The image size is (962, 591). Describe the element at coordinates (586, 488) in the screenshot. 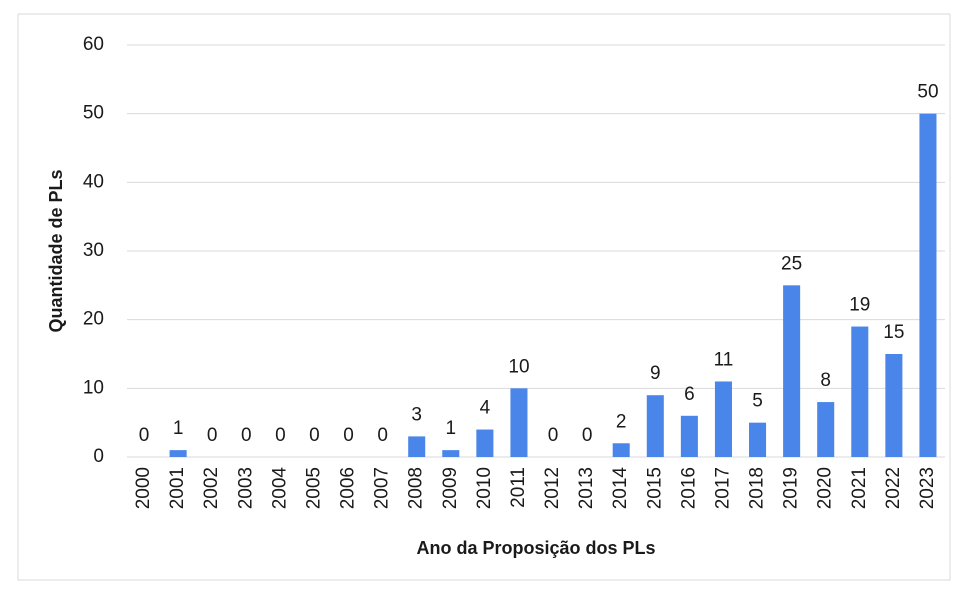

I see `x-tick-label: 2013` at that location.